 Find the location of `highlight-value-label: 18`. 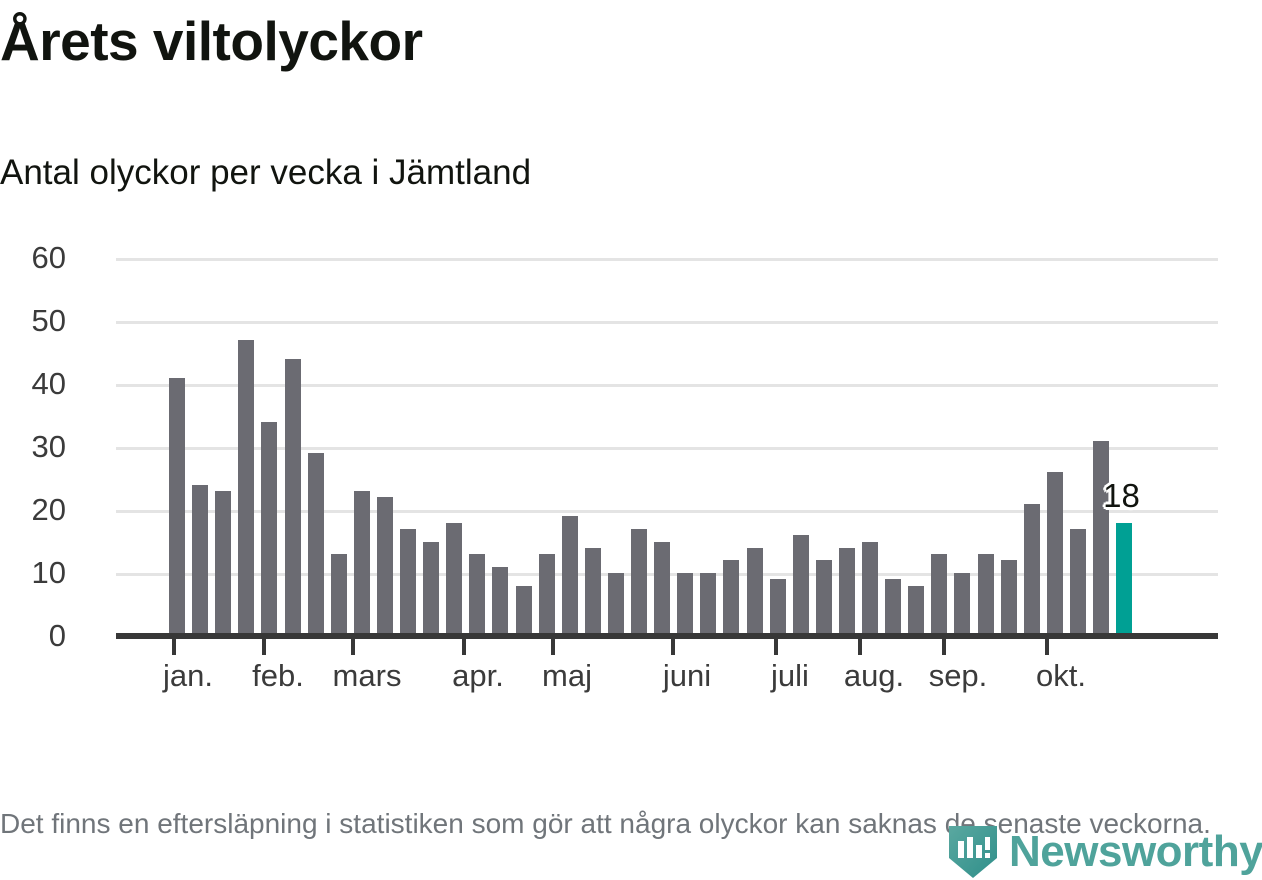

highlight-value-label: 18 is located at coordinates (1121, 495).